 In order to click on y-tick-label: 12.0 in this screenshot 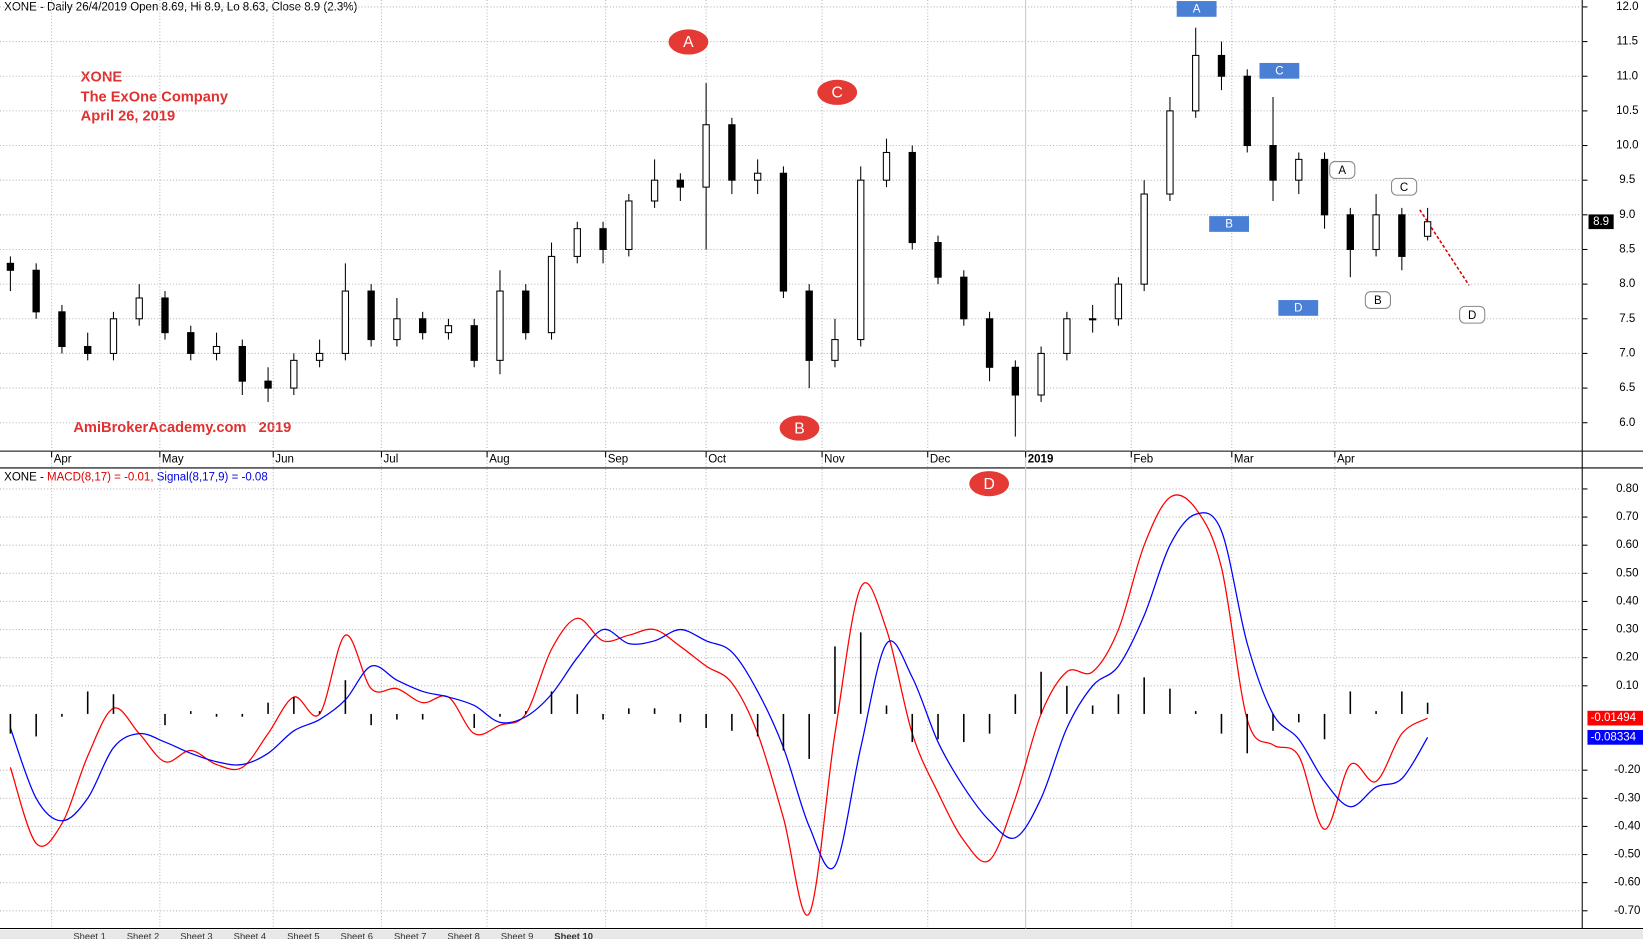, I will do `click(1627, 7)`.